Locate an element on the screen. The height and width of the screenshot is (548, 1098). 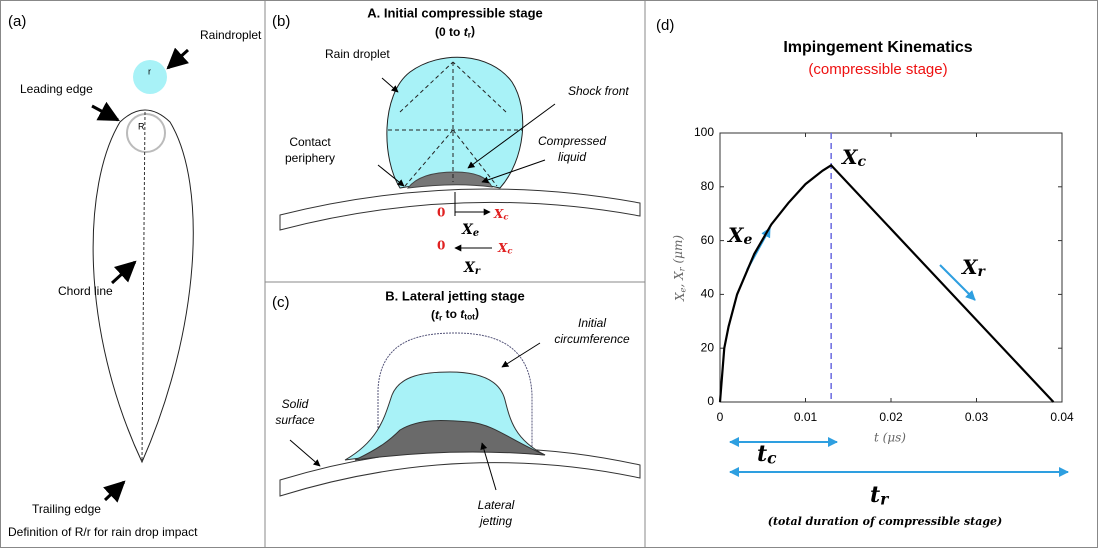
construction-lines is located at coordinates (455, 124).